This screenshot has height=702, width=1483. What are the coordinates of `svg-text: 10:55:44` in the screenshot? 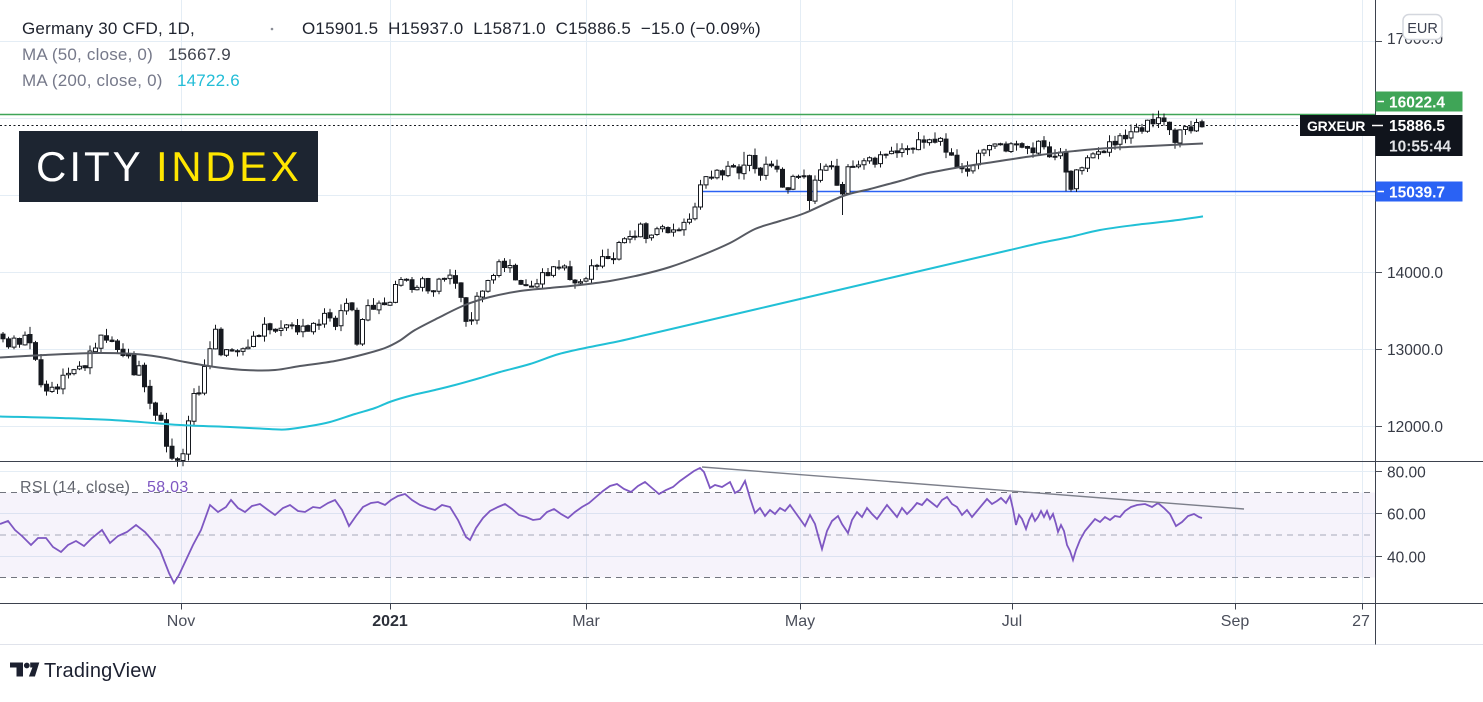 It's located at (1420, 147).